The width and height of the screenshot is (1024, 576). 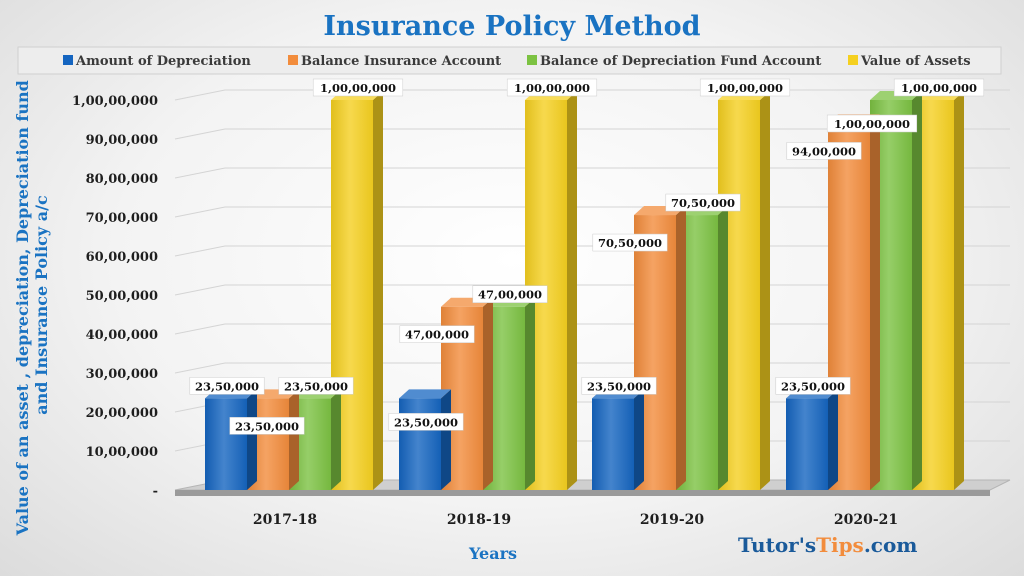 I want to click on x-tick-labels: 2017-18 2018-19 2019-20 2020-21, so click(x=575, y=520).